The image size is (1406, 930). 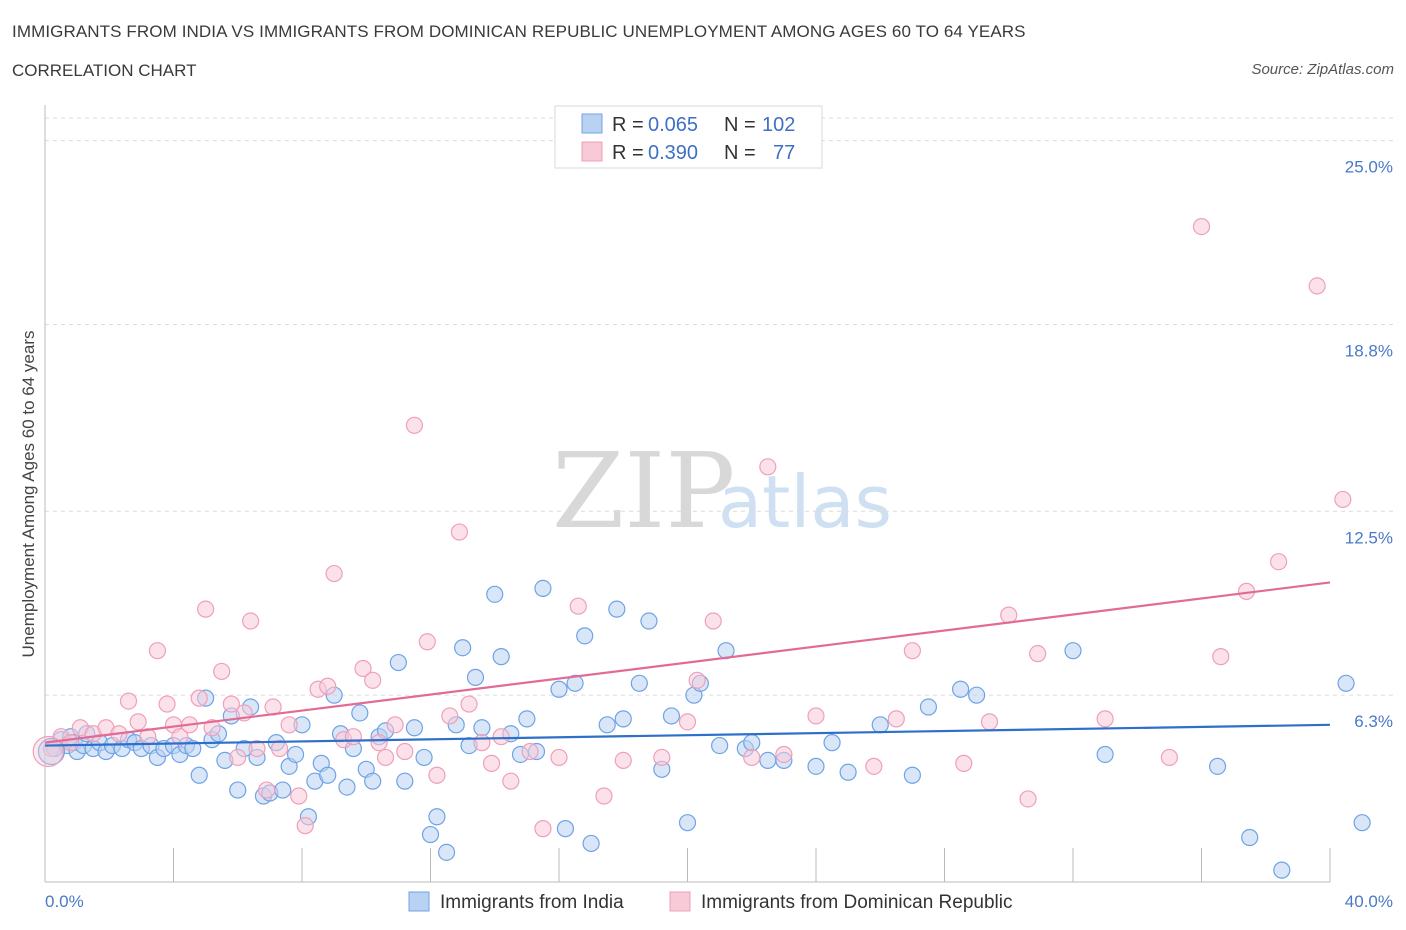 I want to click on watermark-zip: ZIP, so click(x=643, y=491).